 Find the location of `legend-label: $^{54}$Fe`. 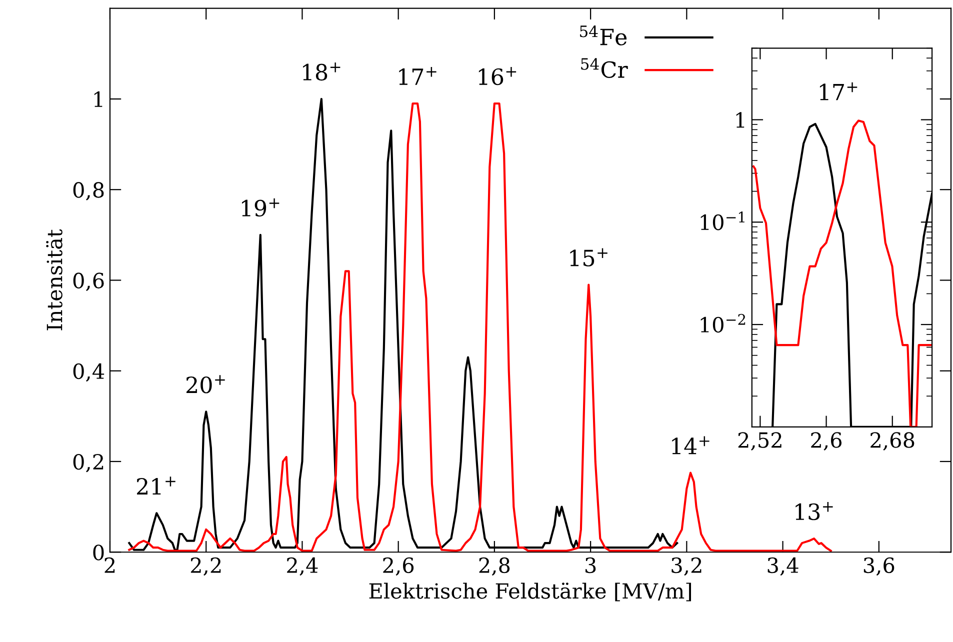

legend-label: $^{54}$Fe is located at coordinates (603, 35).